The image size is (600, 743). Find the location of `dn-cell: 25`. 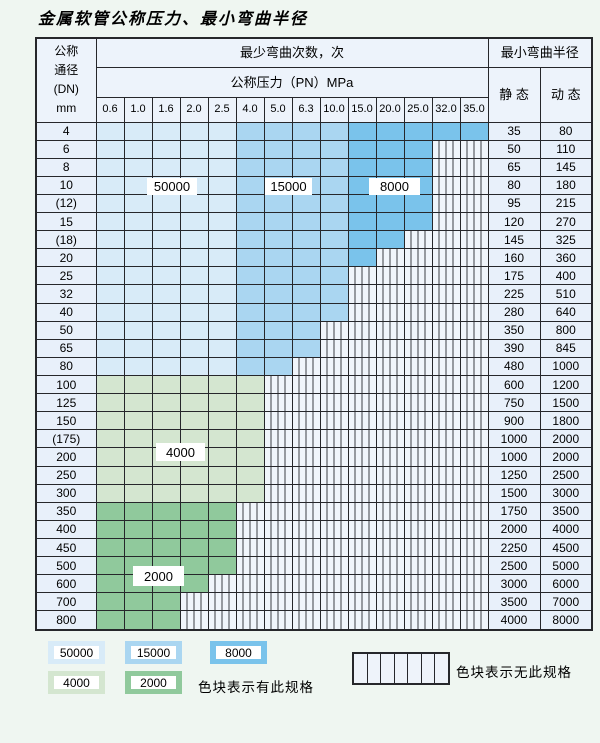

dn-cell: 25 is located at coordinates (66, 276).